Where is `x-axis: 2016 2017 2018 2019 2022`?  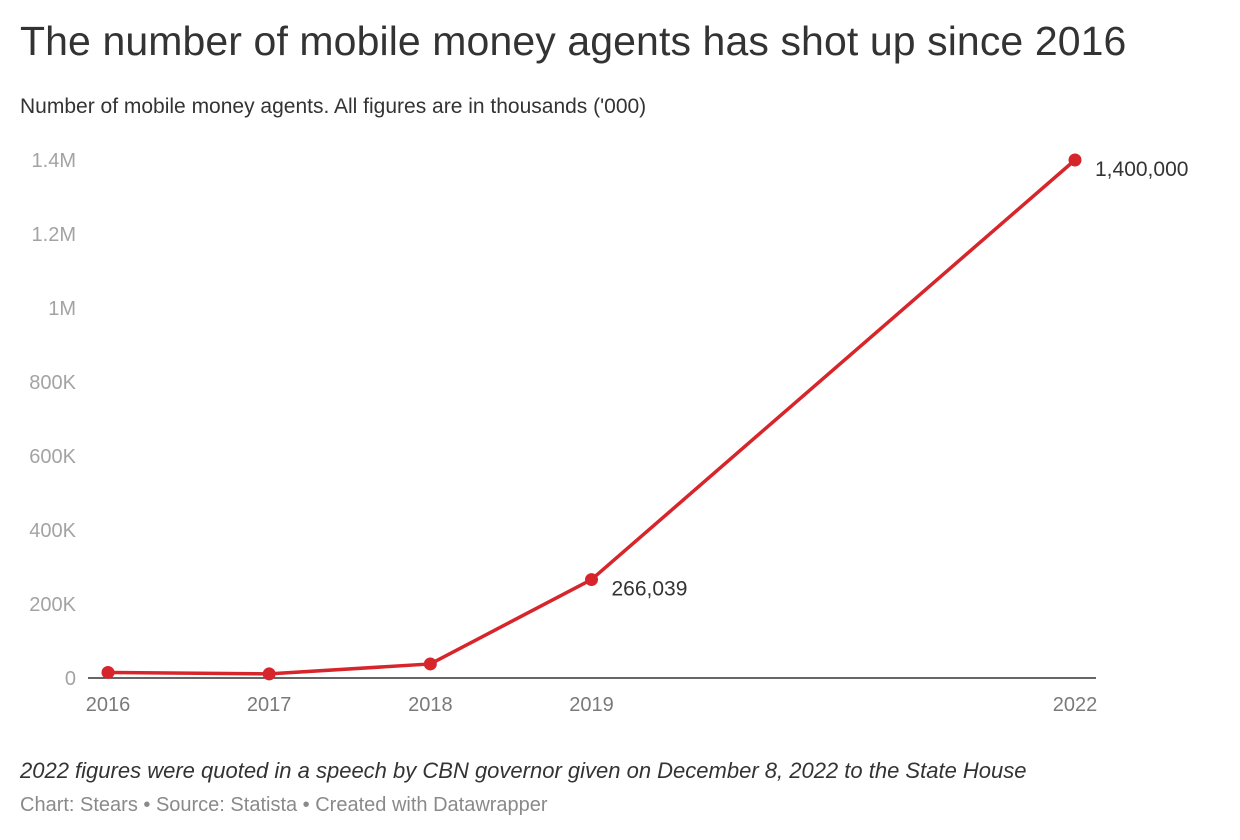 x-axis: 2016 2017 2018 2019 2022 is located at coordinates (592, 705).